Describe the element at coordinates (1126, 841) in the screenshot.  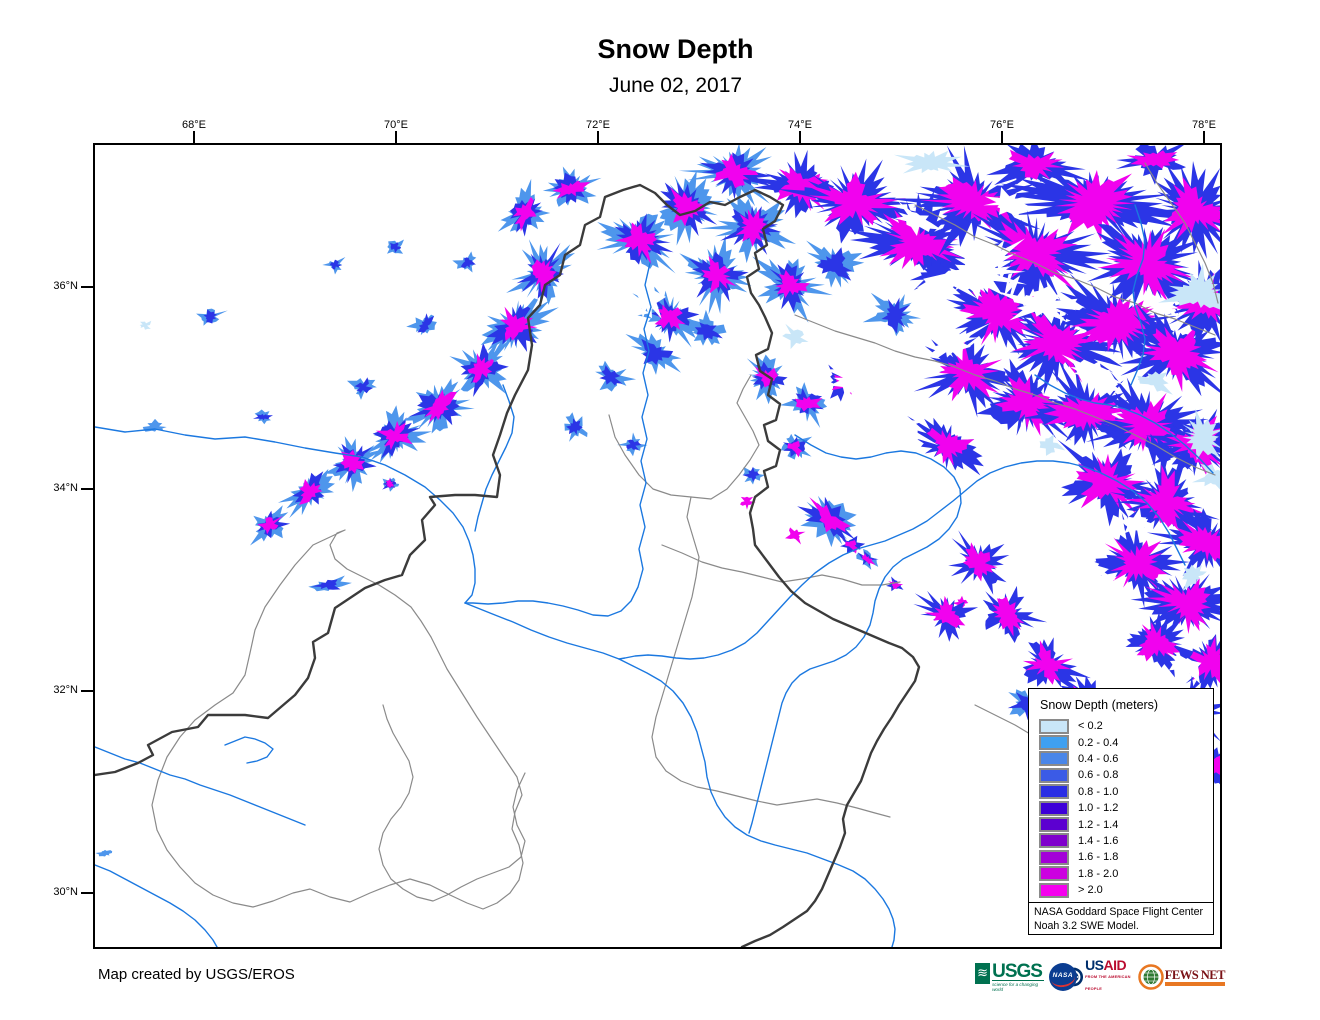
I see `legend-row: 1.4 - 1.6` at that location.